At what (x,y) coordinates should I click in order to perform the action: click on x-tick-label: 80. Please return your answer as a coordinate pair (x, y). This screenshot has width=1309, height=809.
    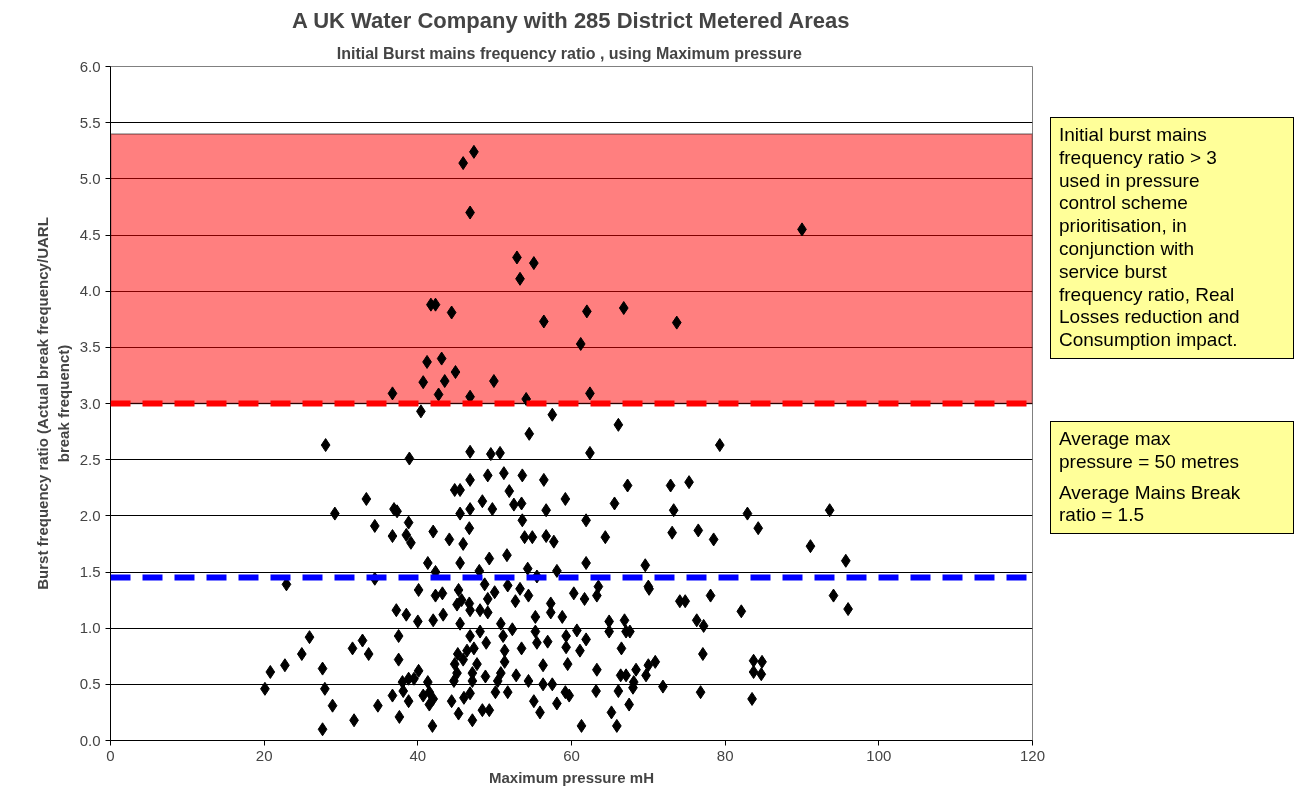
    Looking at the image, I should click on (725, 755).